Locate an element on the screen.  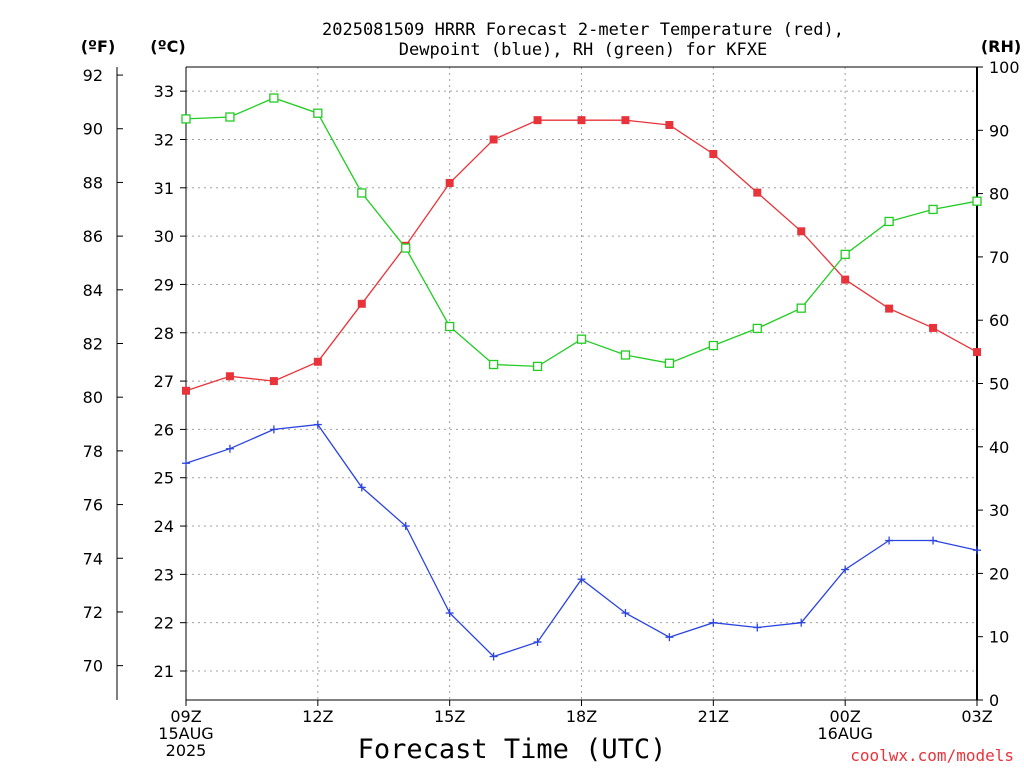
fahrenheit-tick-label: 72 is located at coordinates (93, 612).